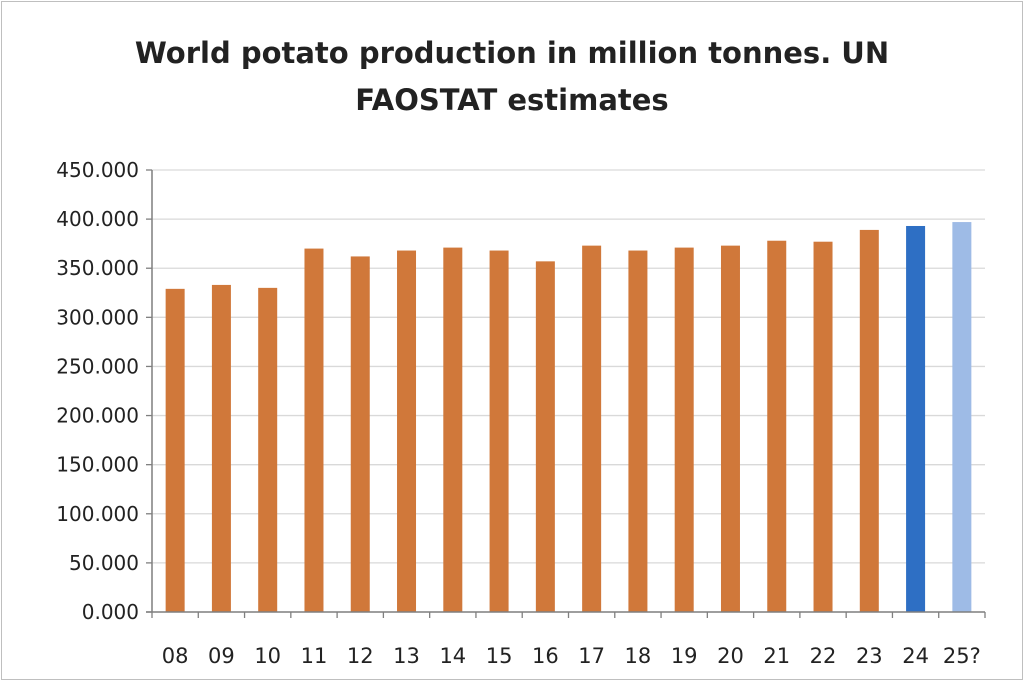  What do you see at coordinates (360, 656) in the screenshot?
I see `x-tick-label: 12` at bounding box center [360, 656].